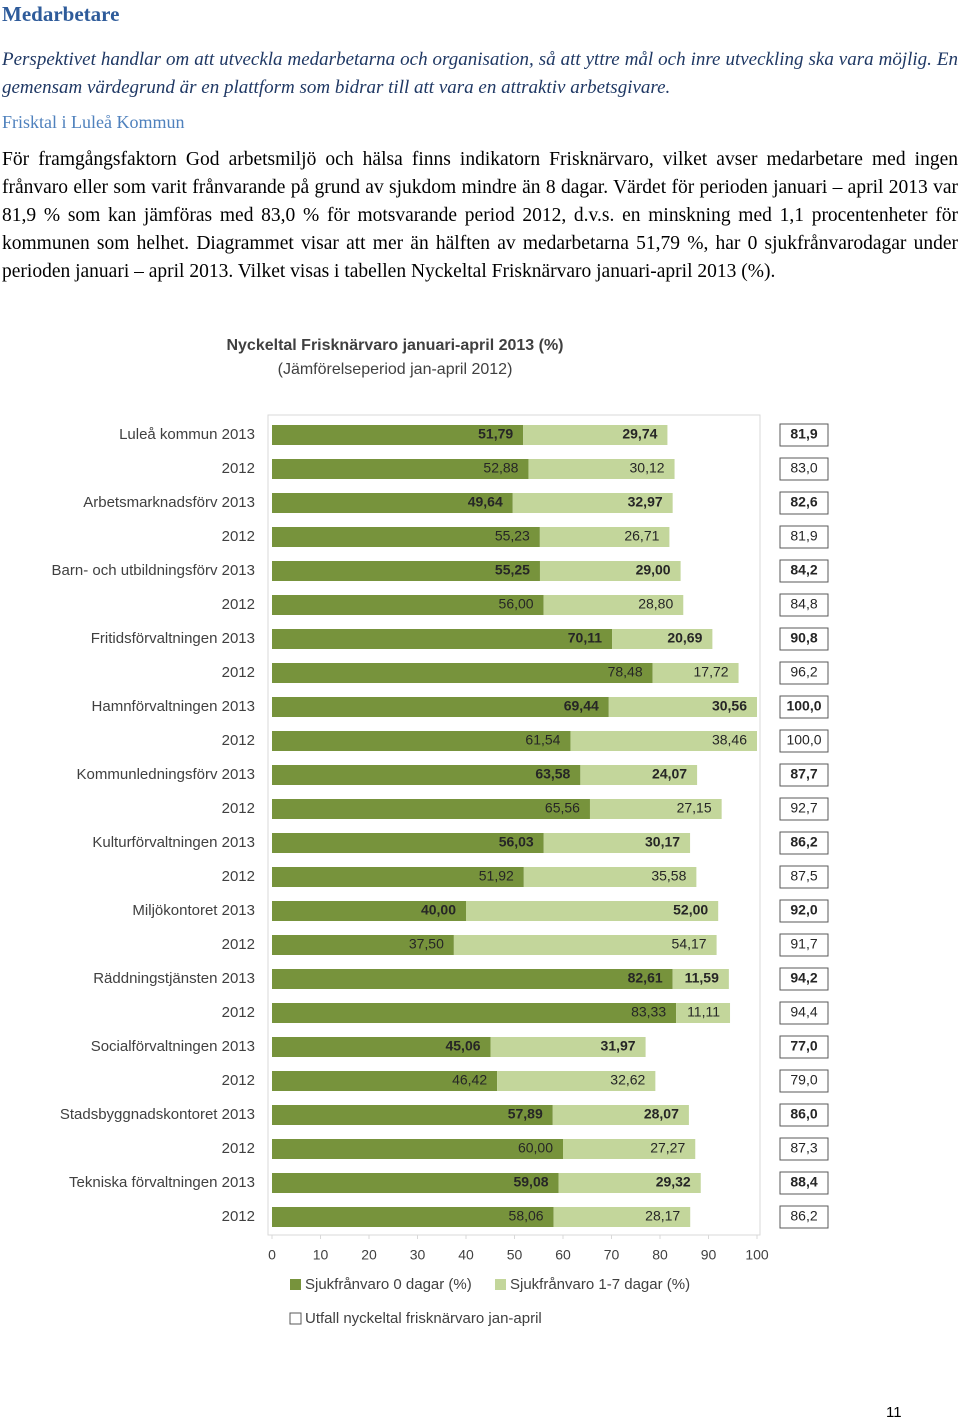 The width and height of the screenshot is (960, 1422). I want to click on bar-label: 78,48, so click(625, 672).